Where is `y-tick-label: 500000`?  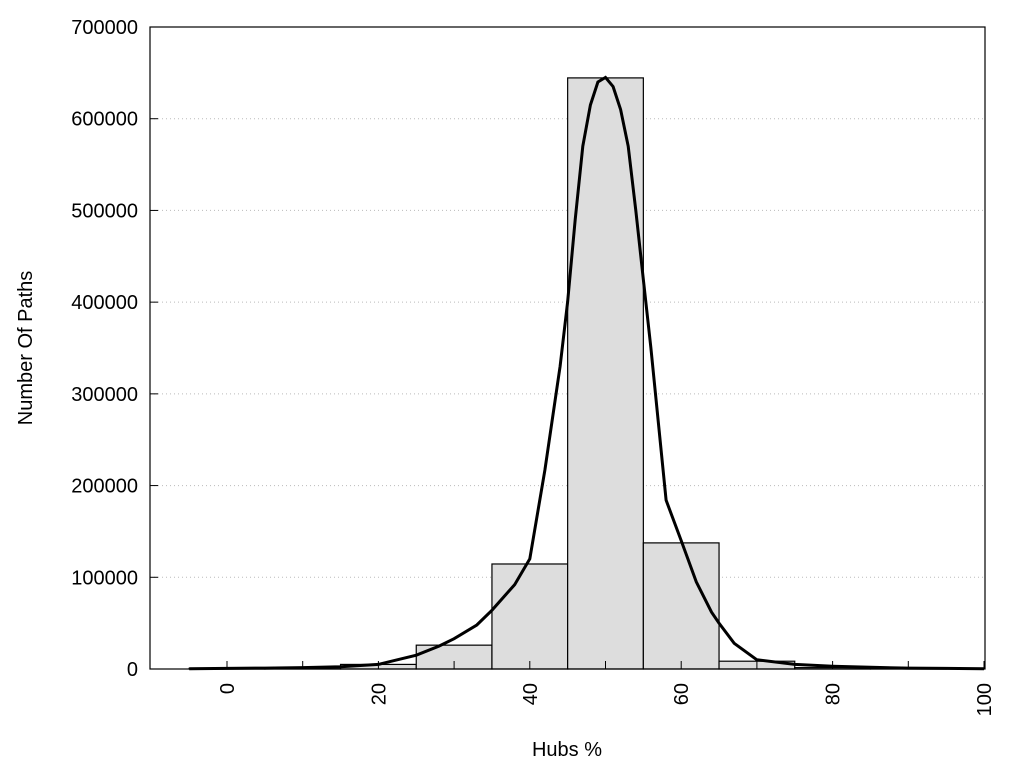
y-tick-label: 500000 is located at coordinates (104, 211).